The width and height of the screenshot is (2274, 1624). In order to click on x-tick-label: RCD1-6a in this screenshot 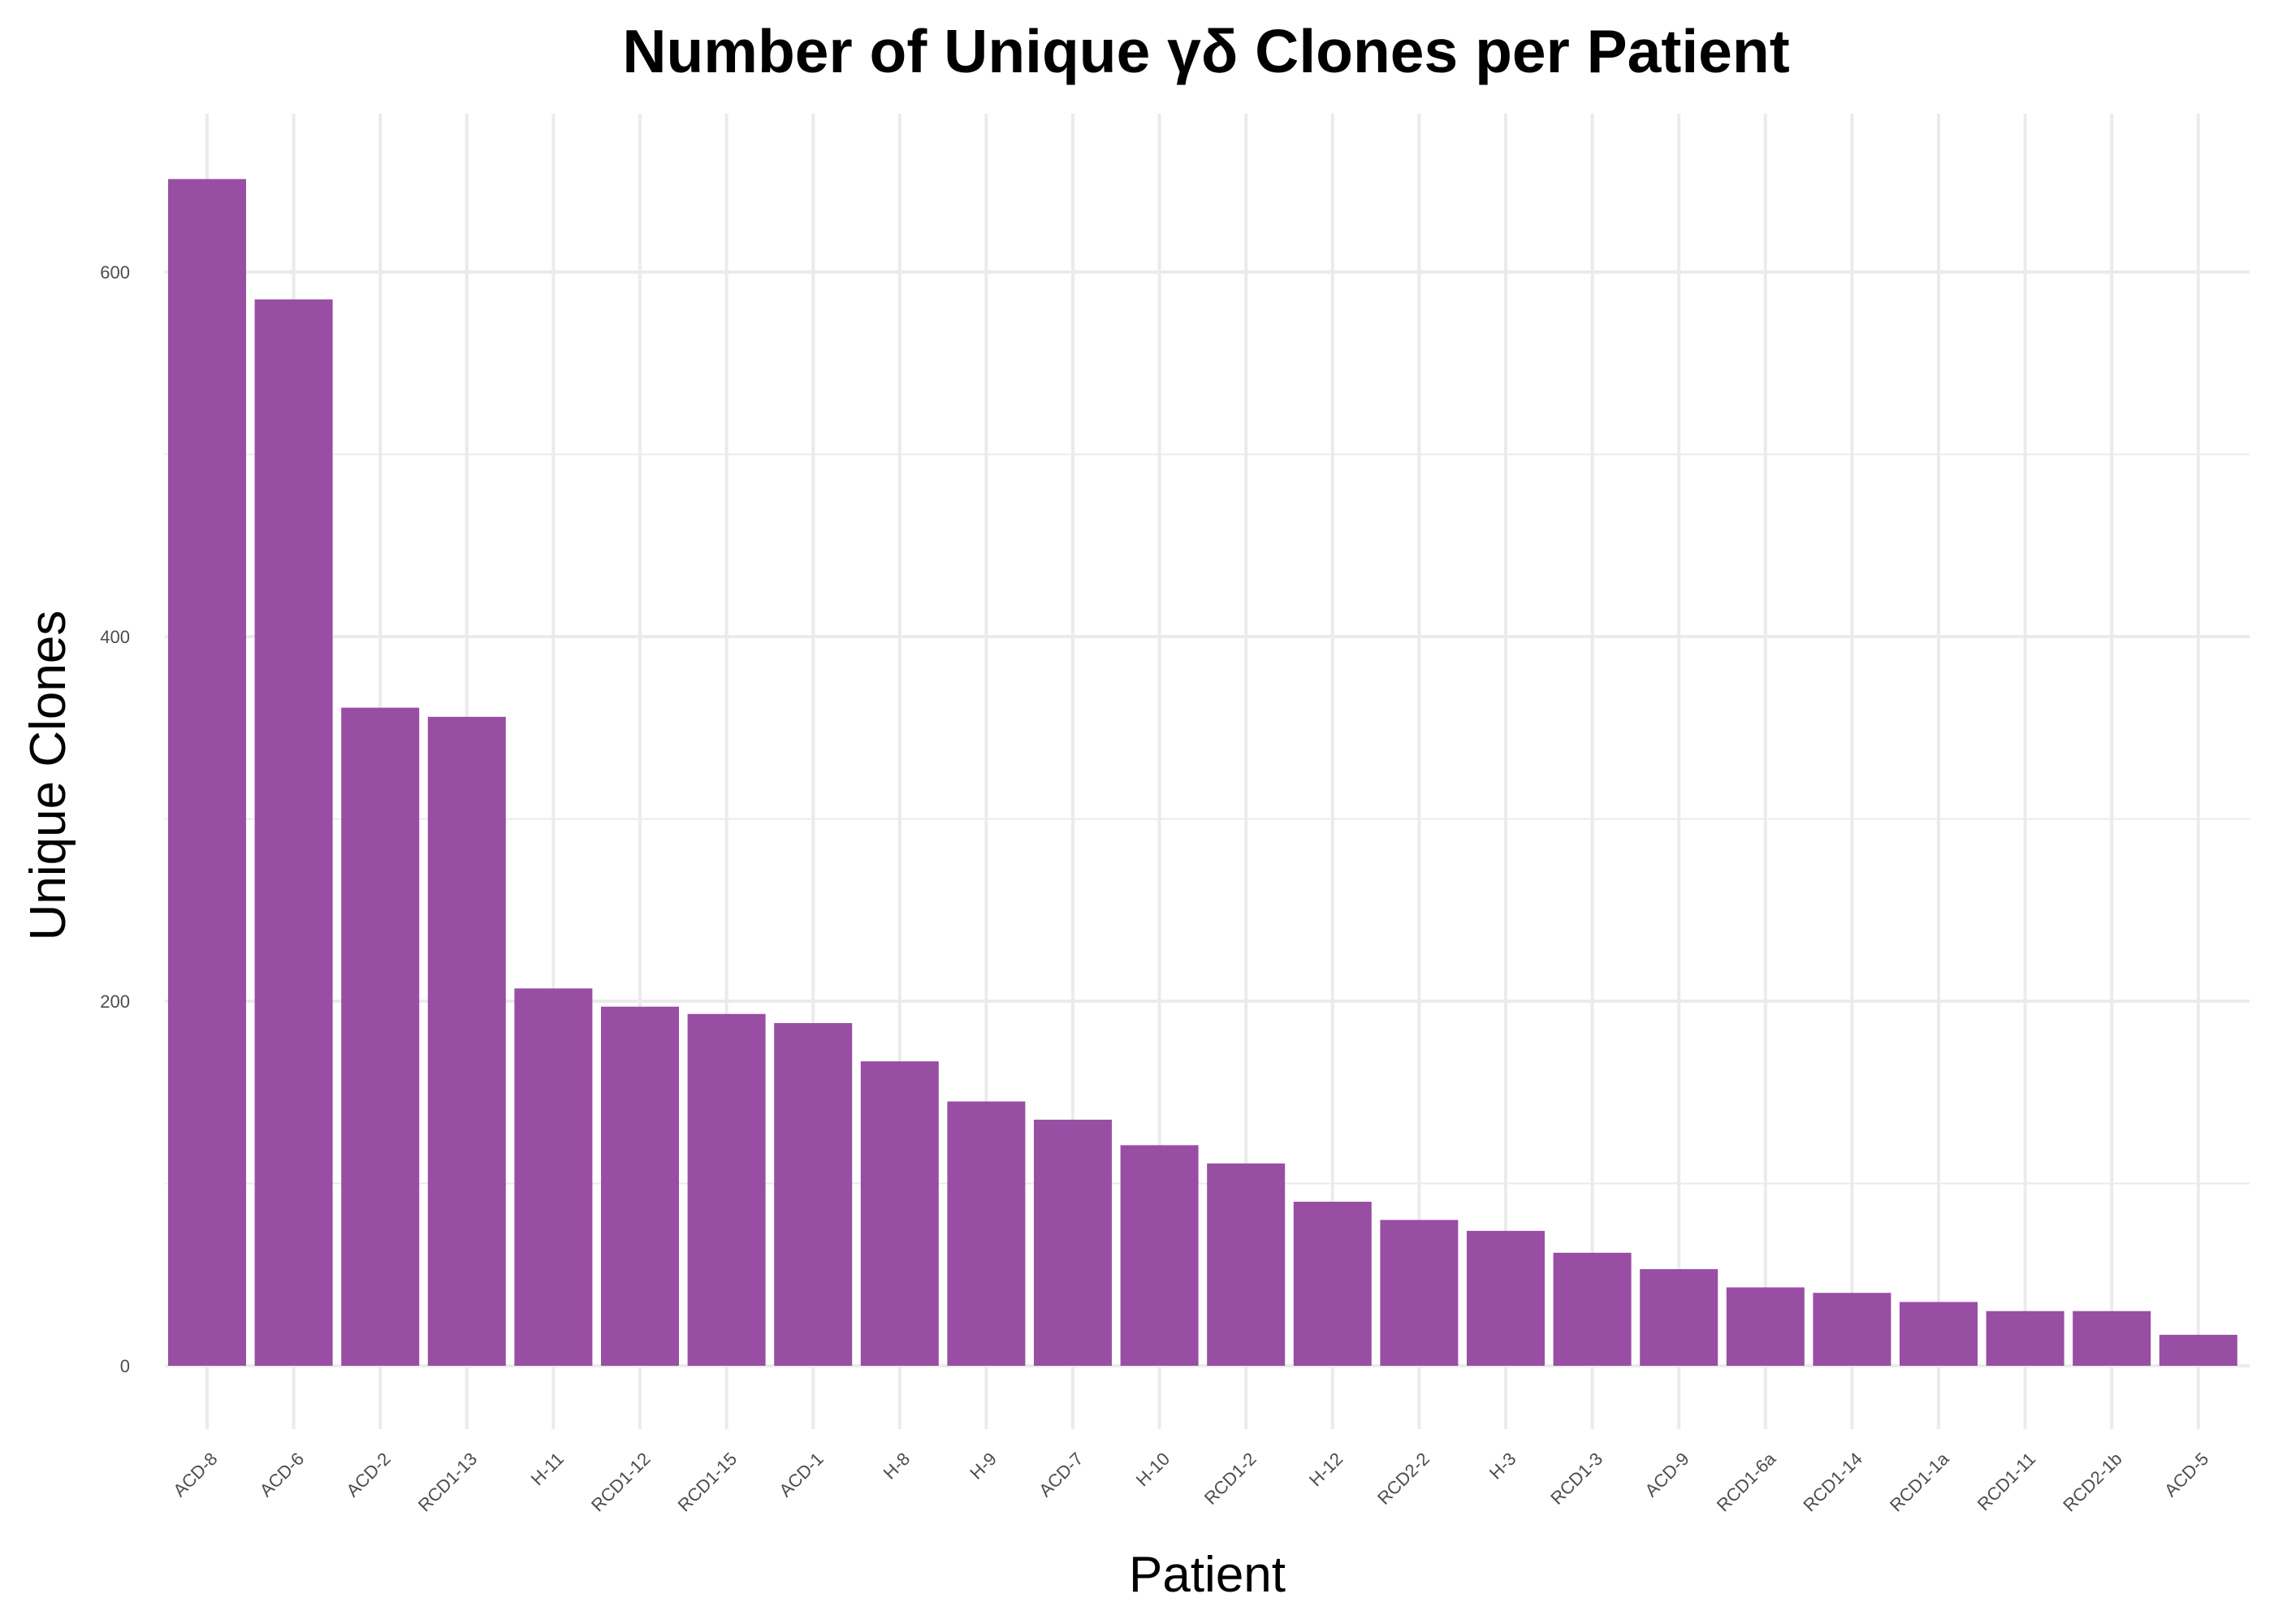, I will do `click(1746, 1482)`.